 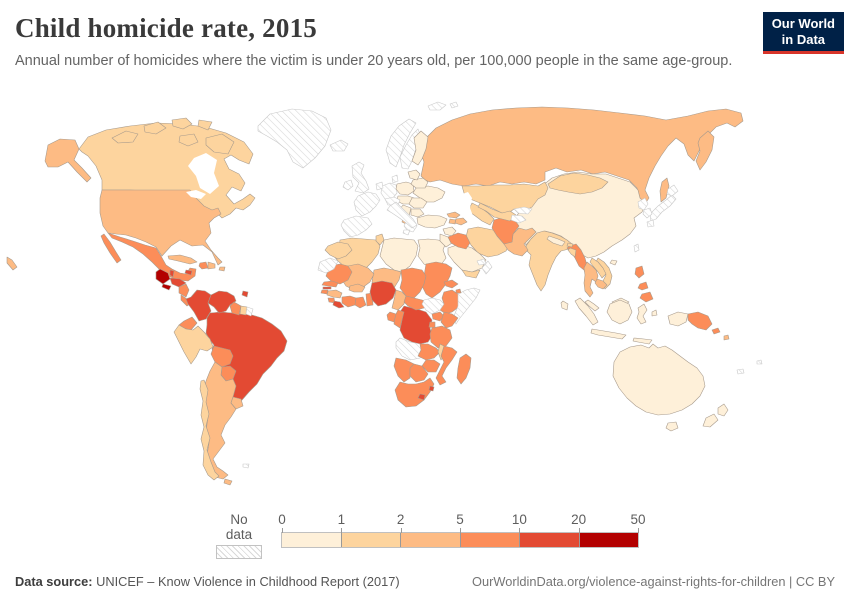 I want to click on country-egypt, so click(x=432, y=253).